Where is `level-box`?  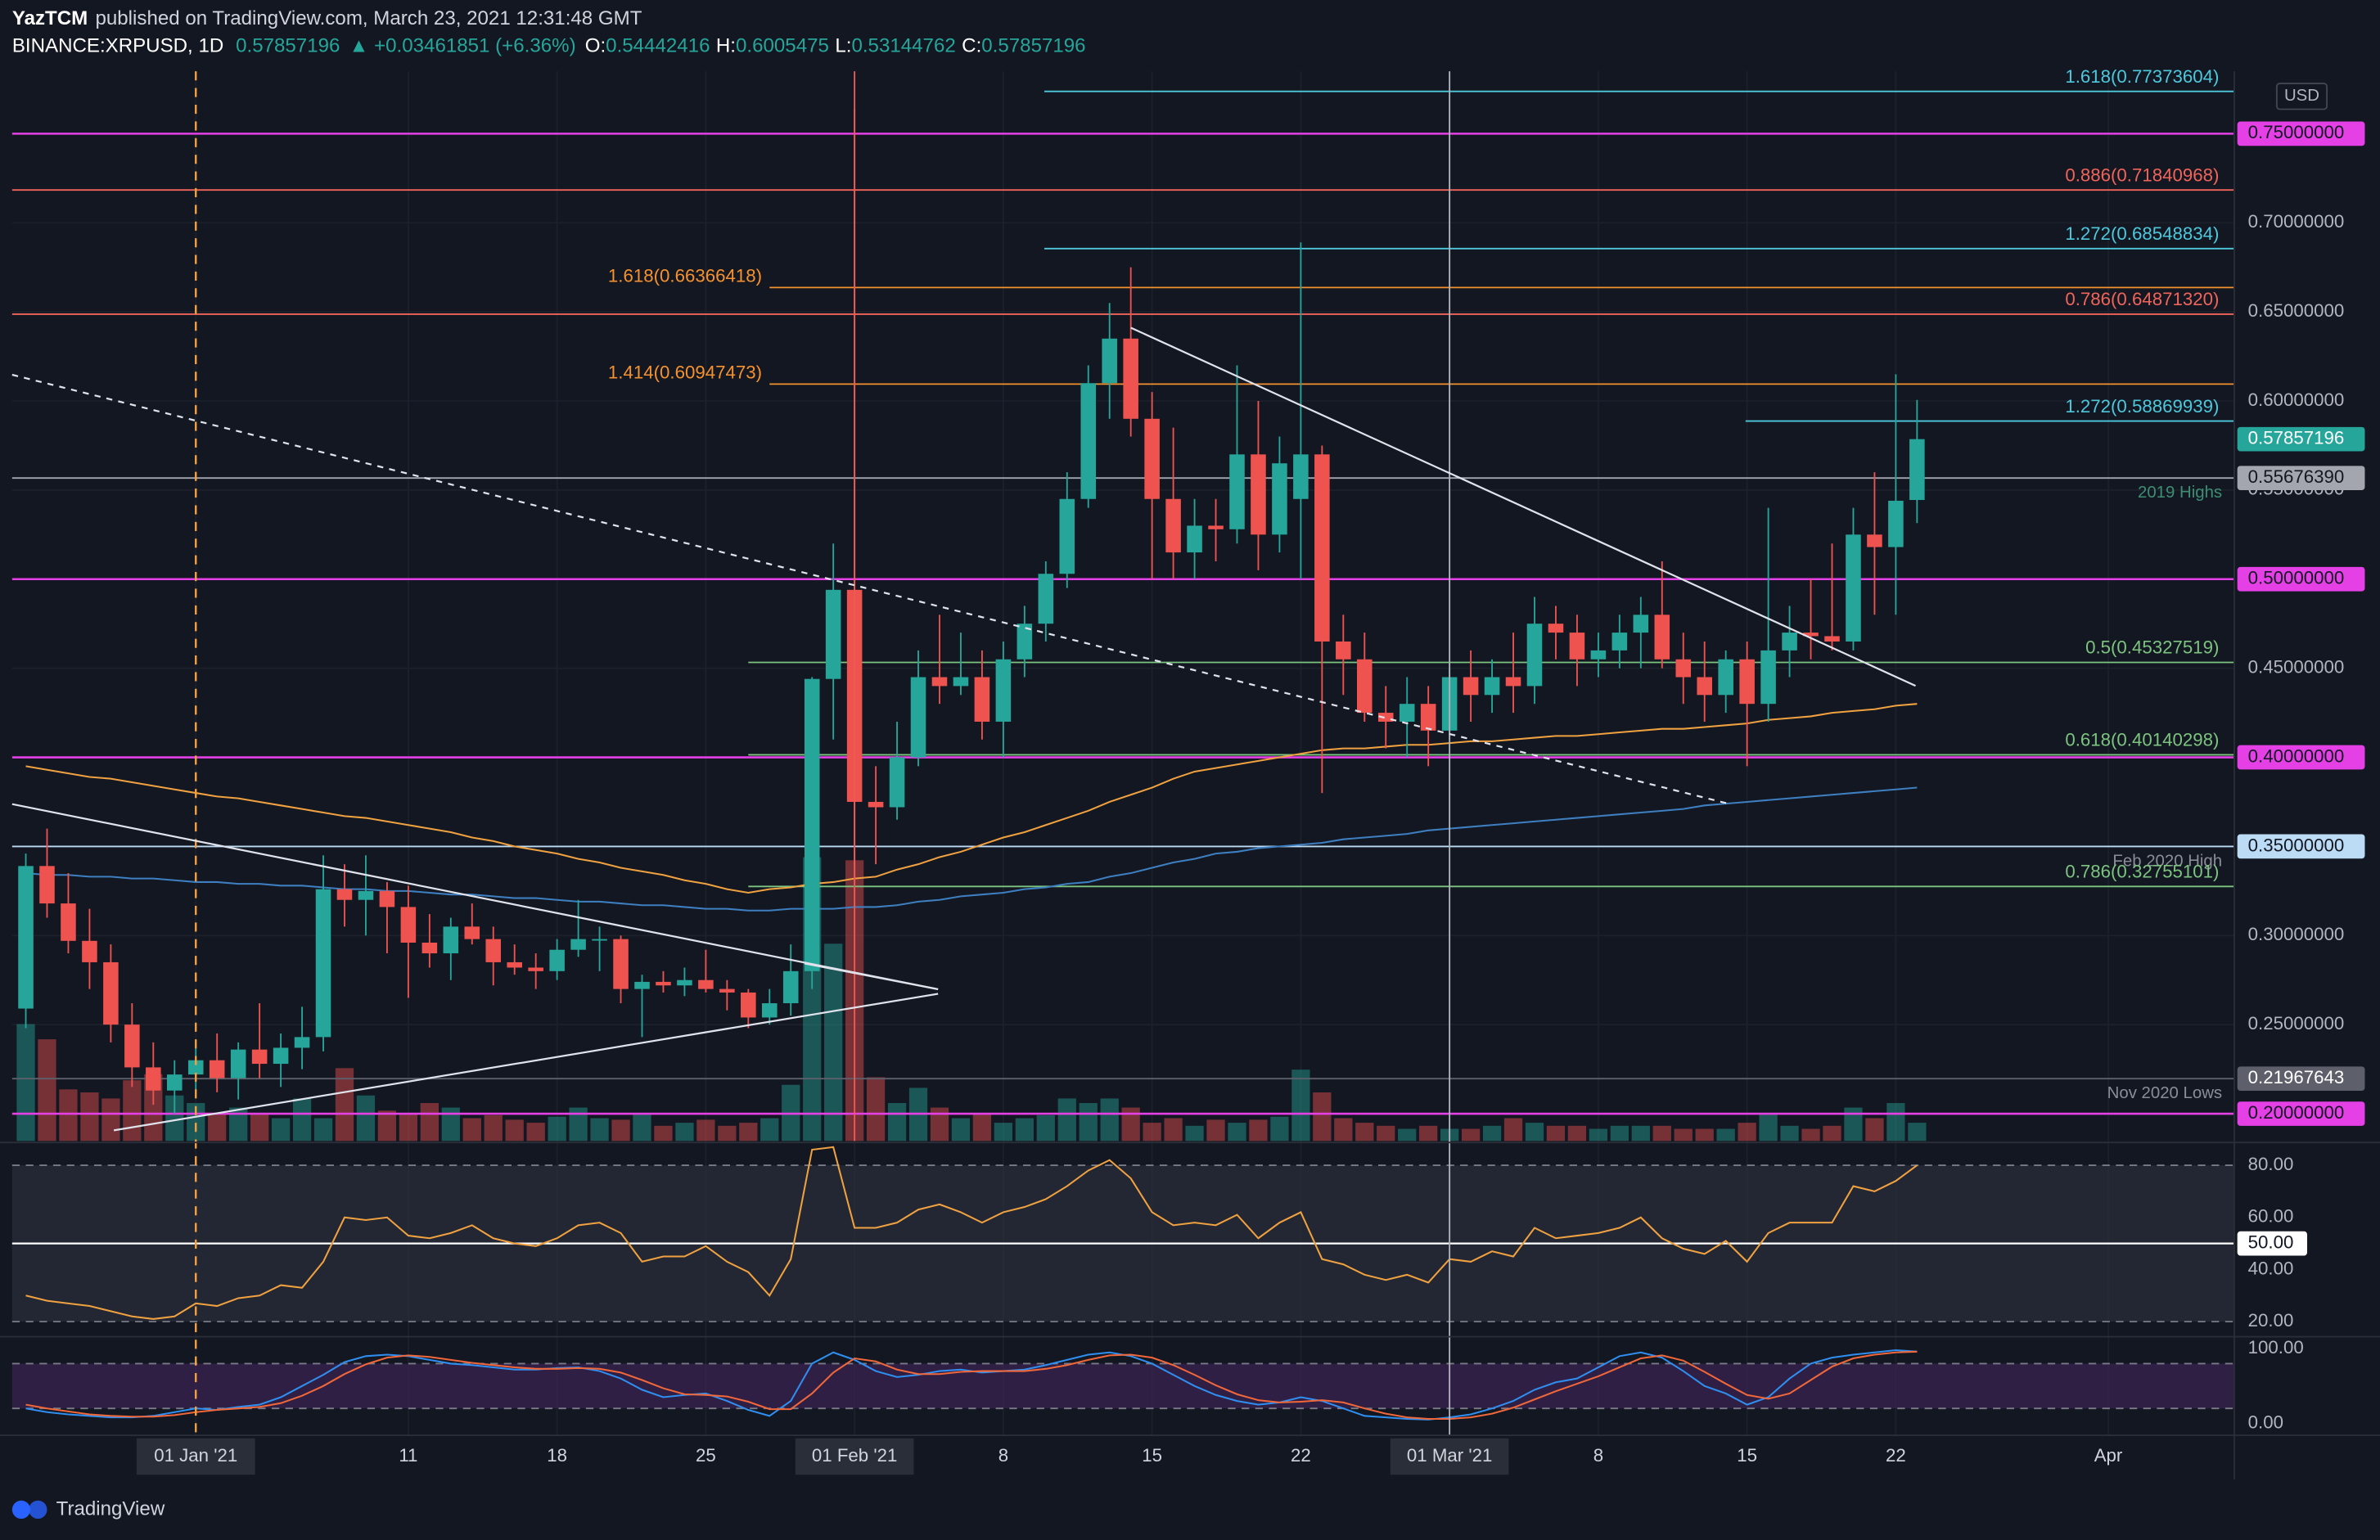
level-box is located at coordinates (2301, 133).